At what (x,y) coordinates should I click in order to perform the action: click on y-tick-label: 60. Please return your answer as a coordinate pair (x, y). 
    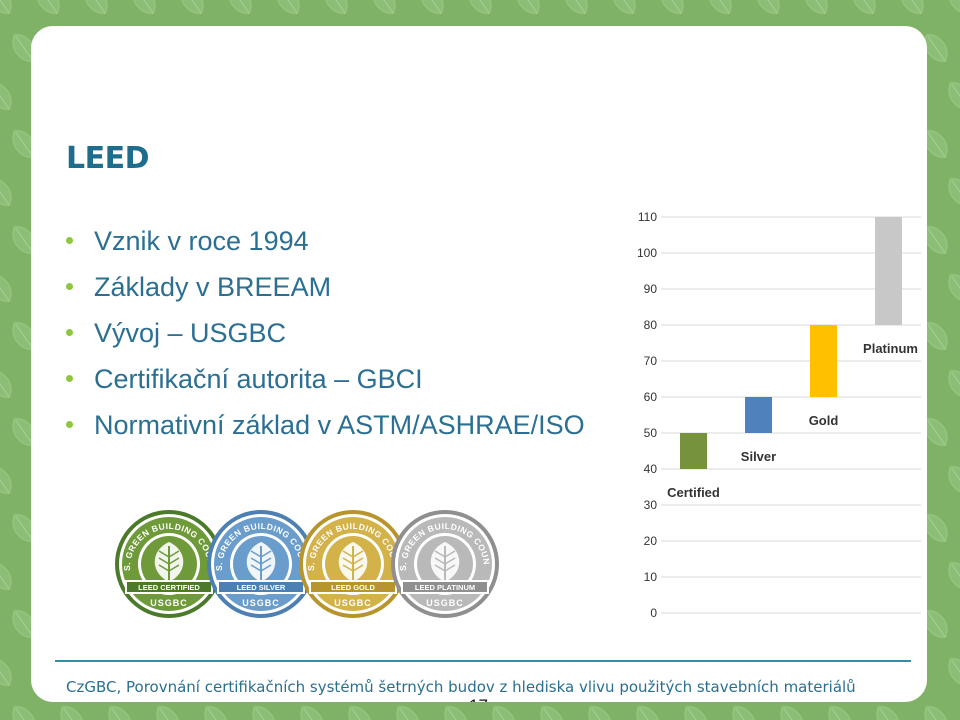
    Looking at the image, I should click on (651, 397).